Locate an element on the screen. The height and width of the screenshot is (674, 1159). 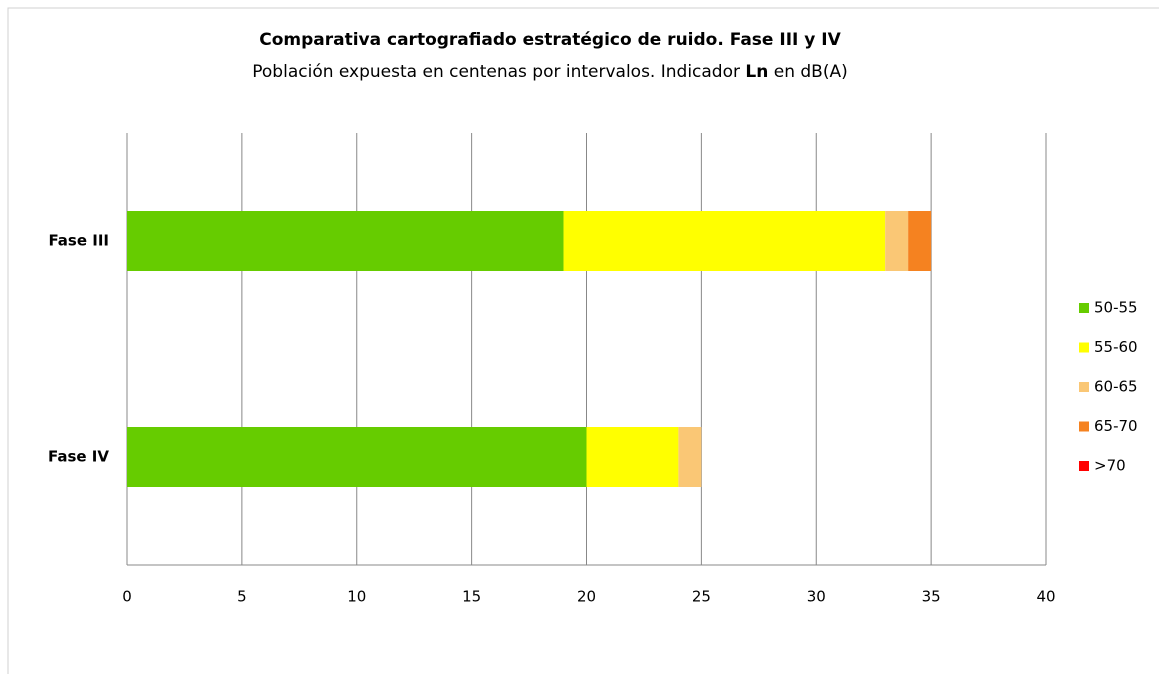
y-tick-label: Fase III is located at coordinates (78, 241).